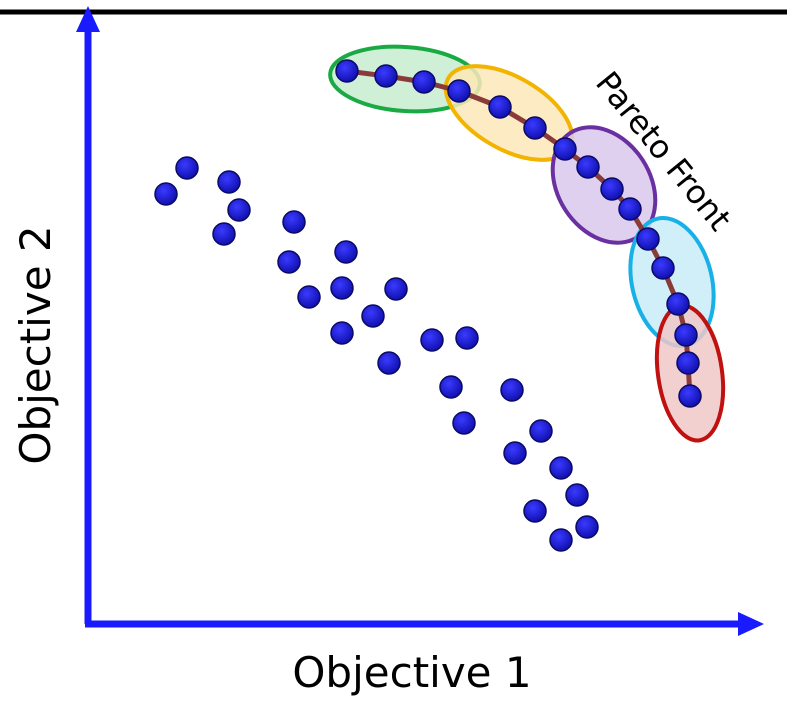 The width and height of the screenshot is (787, 704). What do you see at coordinates (751, 624) in the screenshot?
I see `x-axis-arrowhead` at bounding box center [751, 624].